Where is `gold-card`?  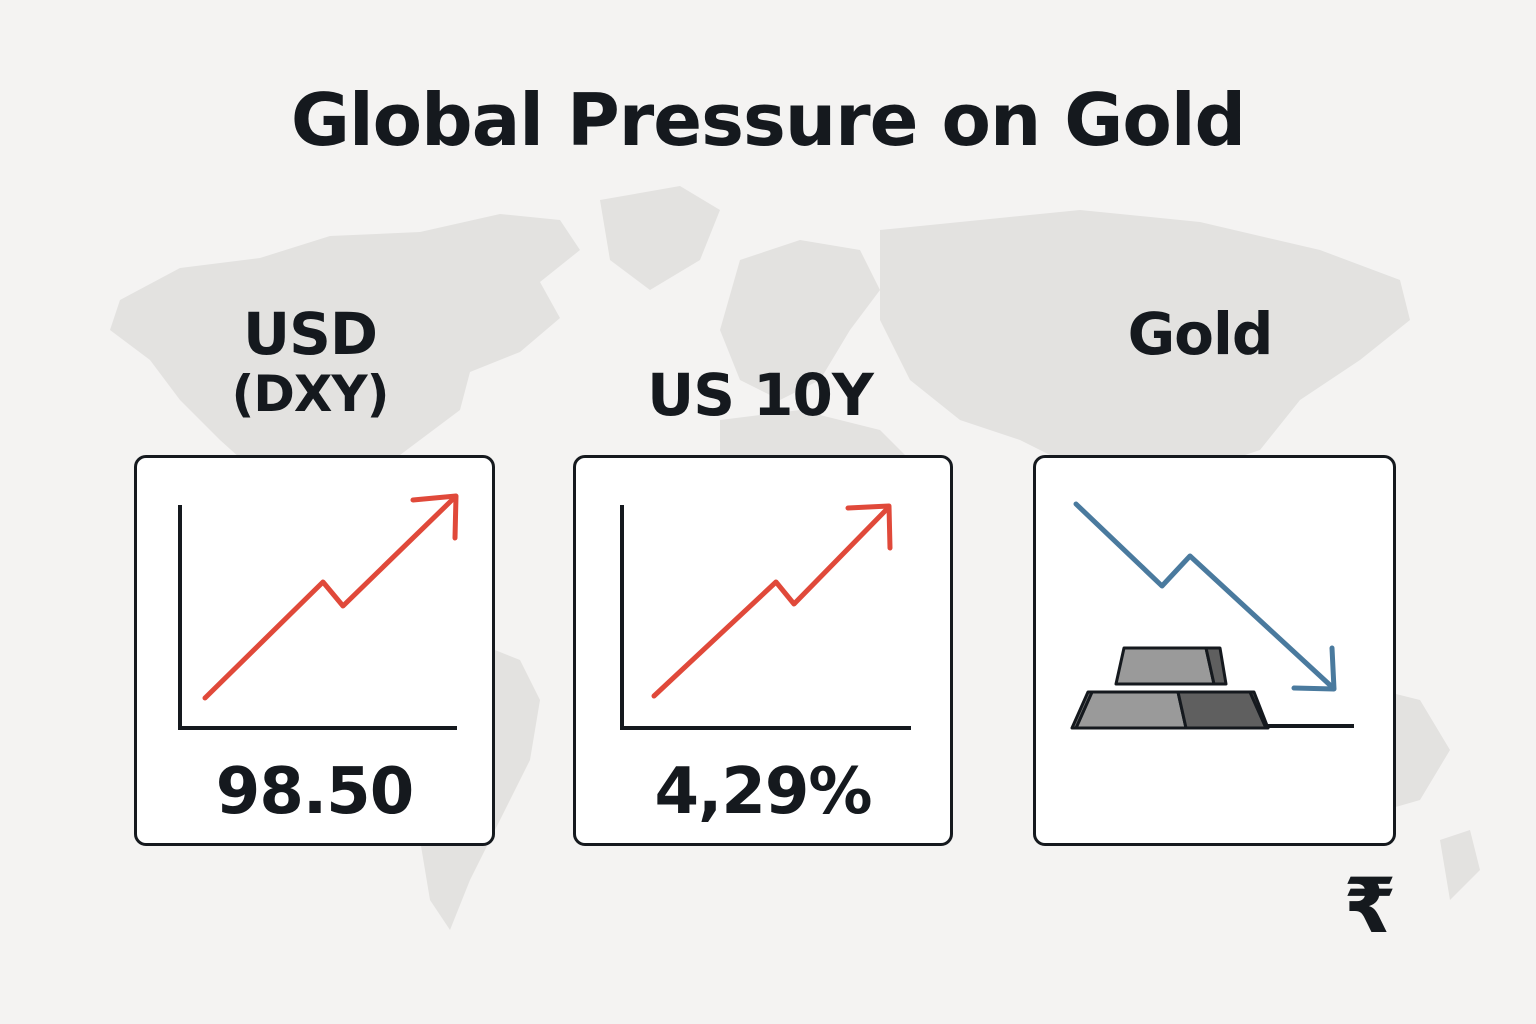
gold-card is located at coordinates (1214, 650).